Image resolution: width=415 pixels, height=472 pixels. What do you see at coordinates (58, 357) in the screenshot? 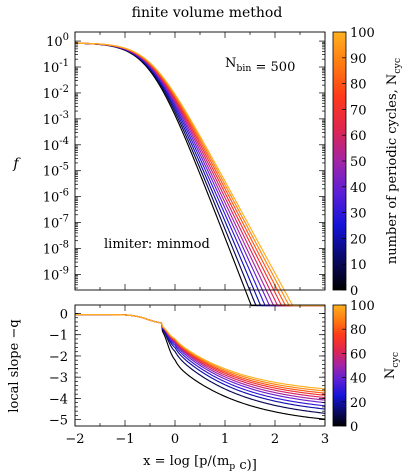
I see `bottom-ytick-label: −2` at bounding box center [58, 357].